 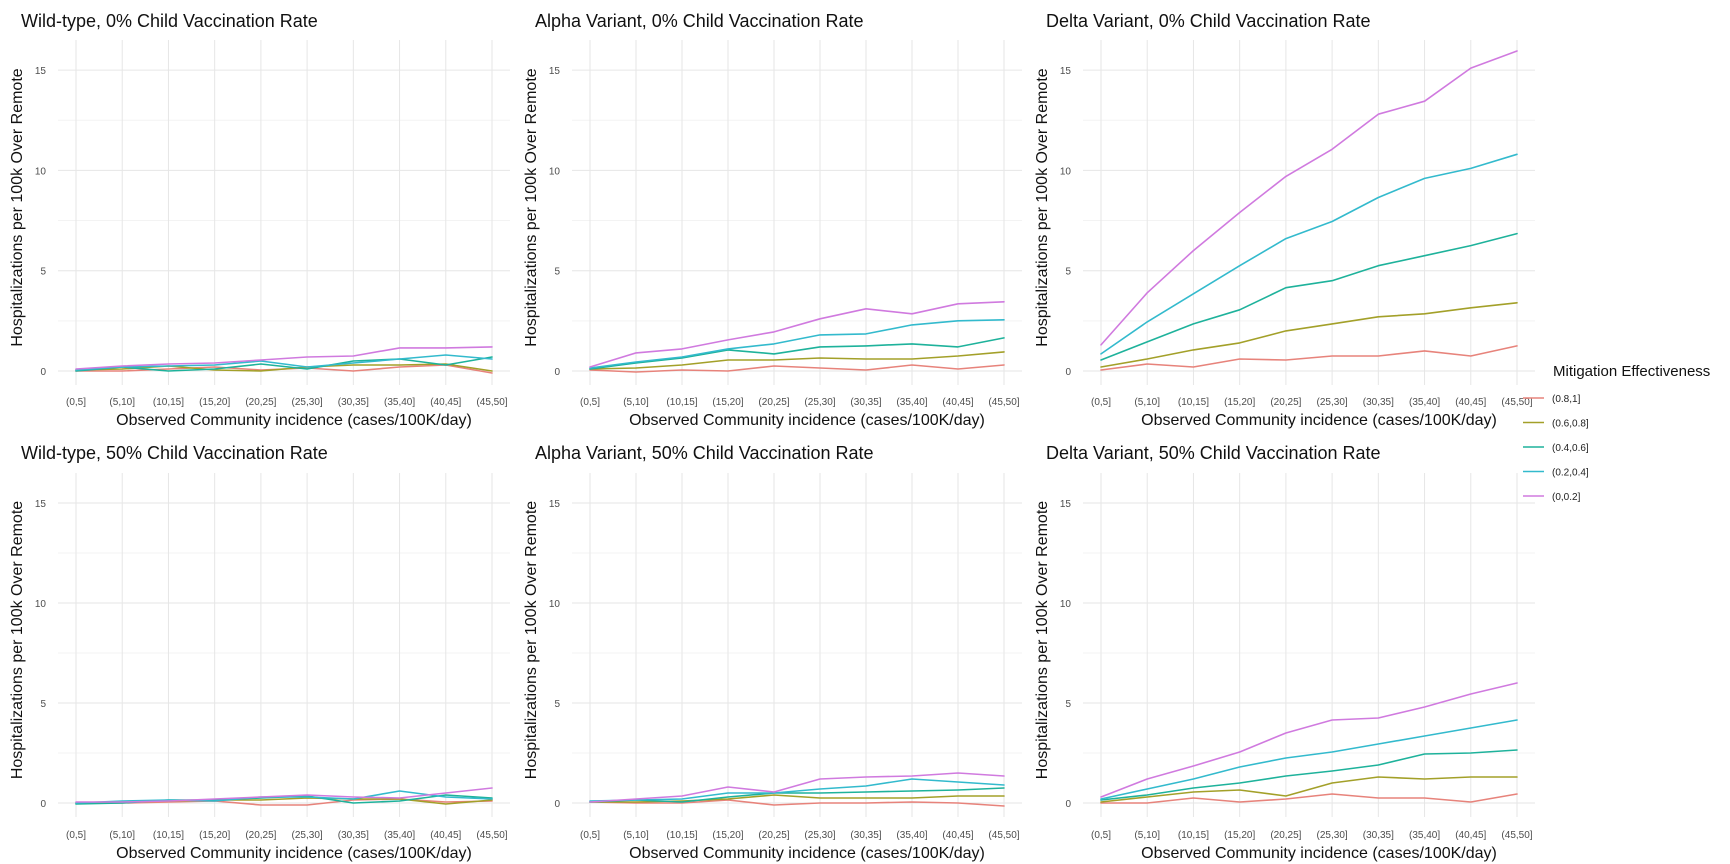 I want to click on legend-item: (0.4,0.6], so click(x=1556, y=448).